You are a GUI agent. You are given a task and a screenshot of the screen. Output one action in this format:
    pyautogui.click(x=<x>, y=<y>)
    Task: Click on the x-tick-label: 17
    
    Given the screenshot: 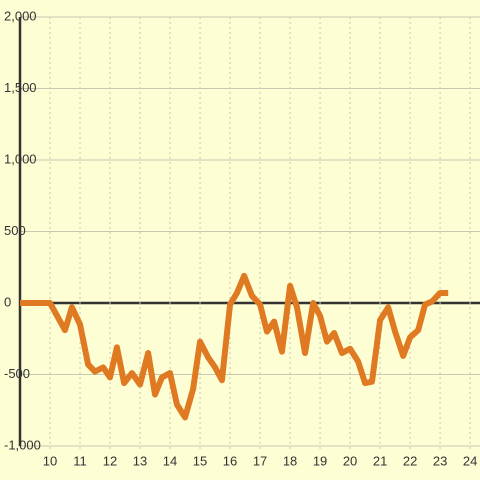 What is the action you would take?
    pyautogui.click(x=260, y=460)
    